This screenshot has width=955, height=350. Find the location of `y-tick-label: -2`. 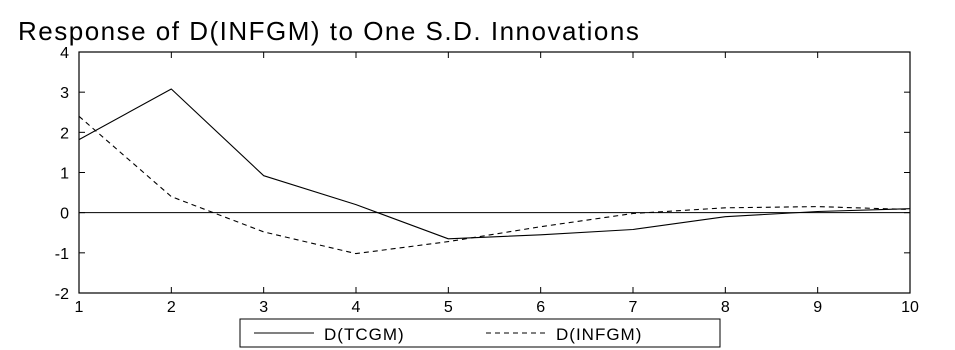

y-tick-label: -2 is located at coordinates (62, 294).